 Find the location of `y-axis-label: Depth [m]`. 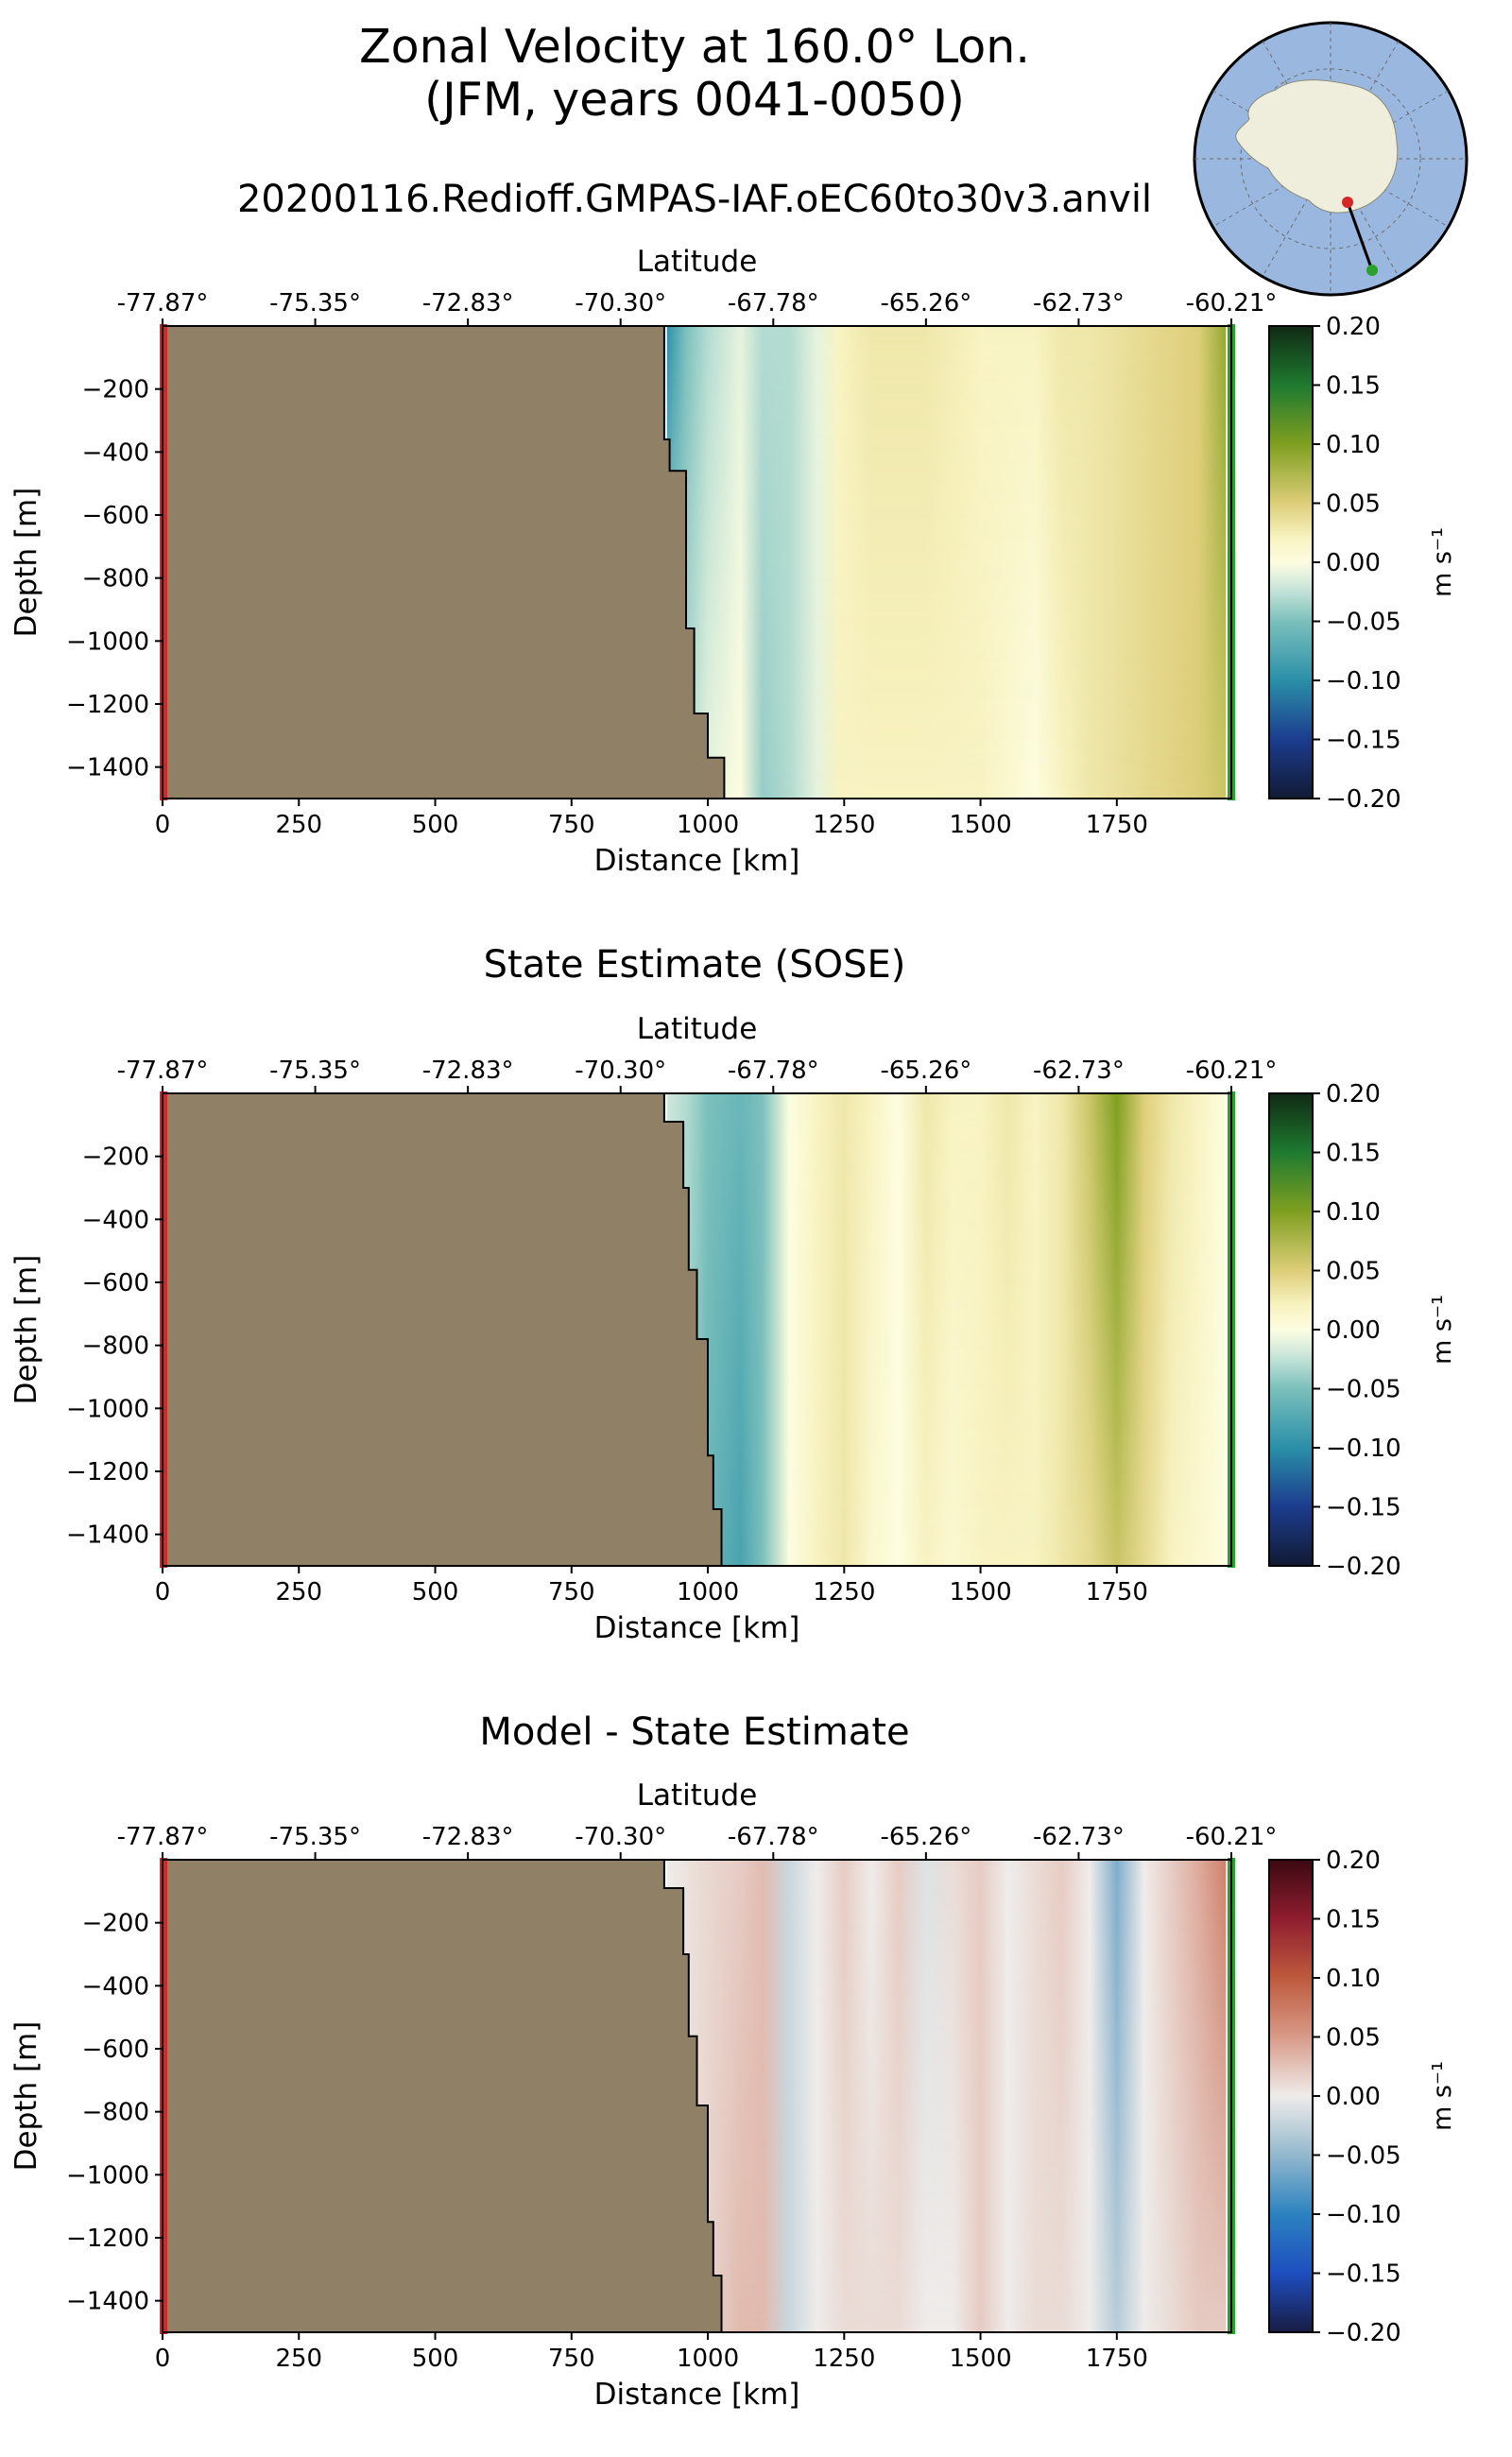

y-axis-label: Depth [m] is located at coordinates (26, 563).